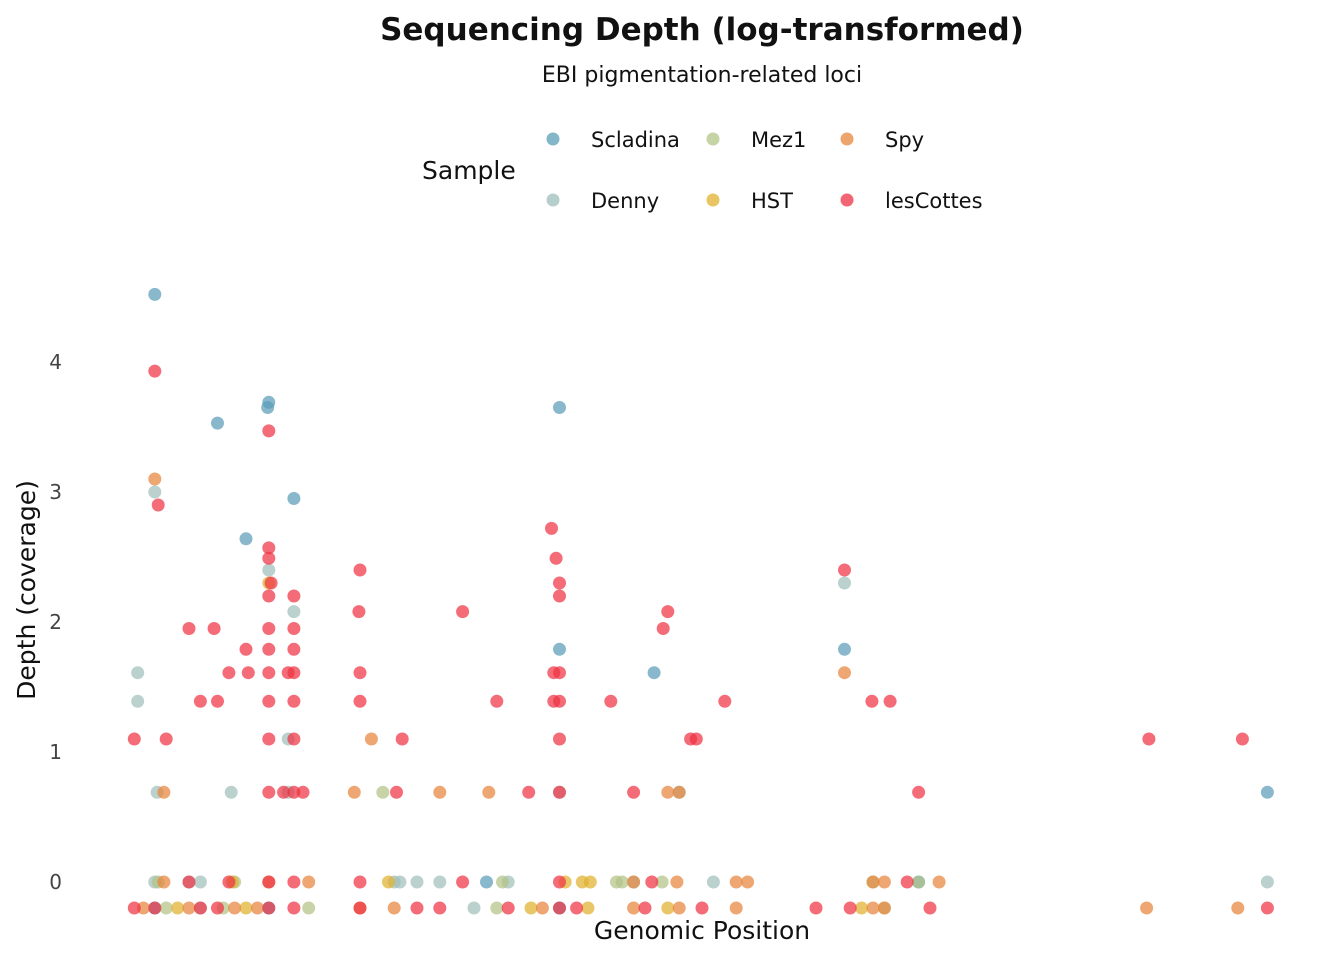  I want to click on legend-label: Scladina, so click(635, 140).